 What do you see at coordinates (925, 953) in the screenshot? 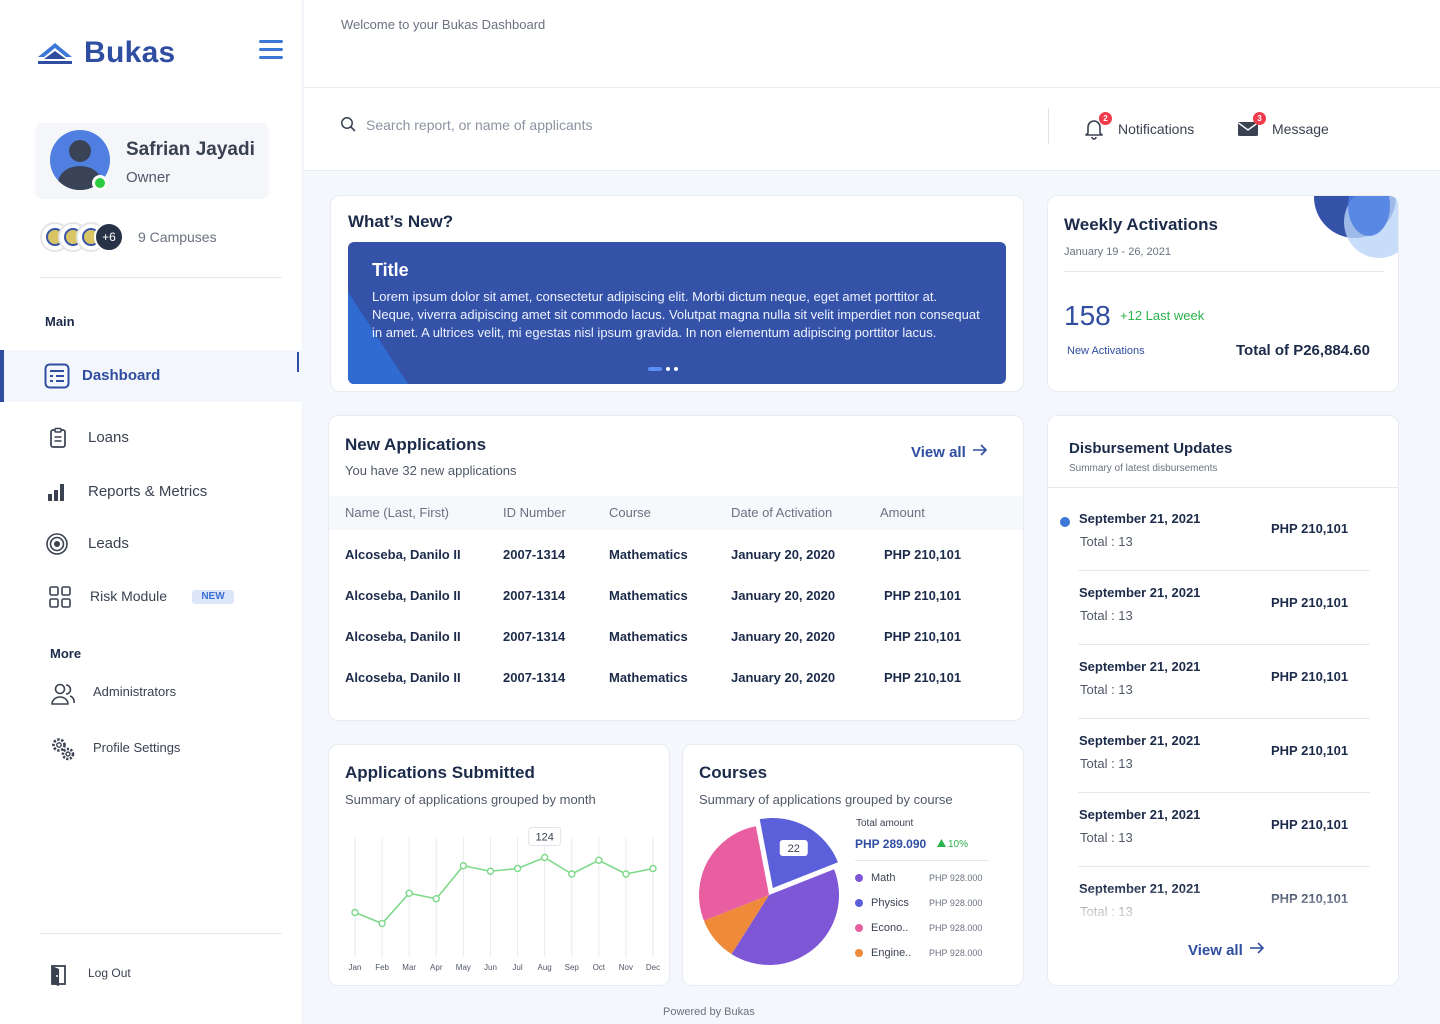
I see `legend-item: Engine.. PHP 928.000` at bounding box center [925, 953].